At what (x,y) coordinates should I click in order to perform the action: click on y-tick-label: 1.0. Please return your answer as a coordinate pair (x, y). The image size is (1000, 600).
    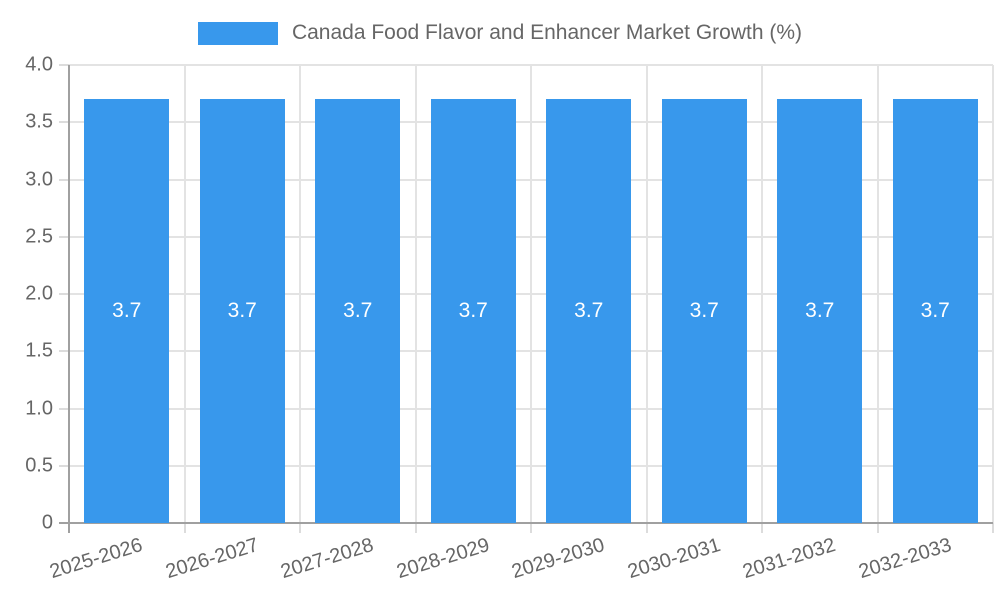
    Looking at the image, I should click on (39, 408).